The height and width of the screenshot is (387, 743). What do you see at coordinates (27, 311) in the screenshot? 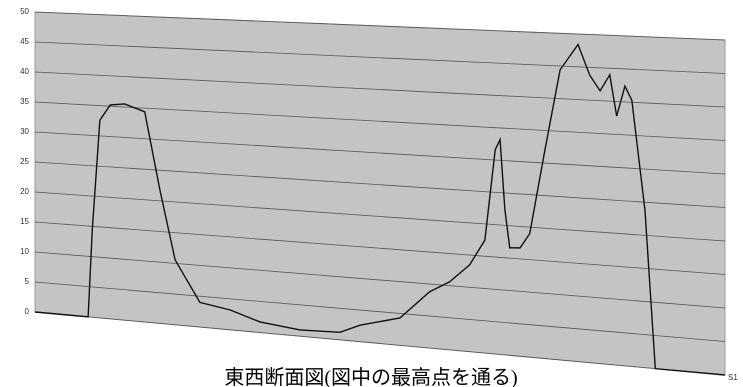
I see `y-tick-label: 0` at bounding box center [27, 311].